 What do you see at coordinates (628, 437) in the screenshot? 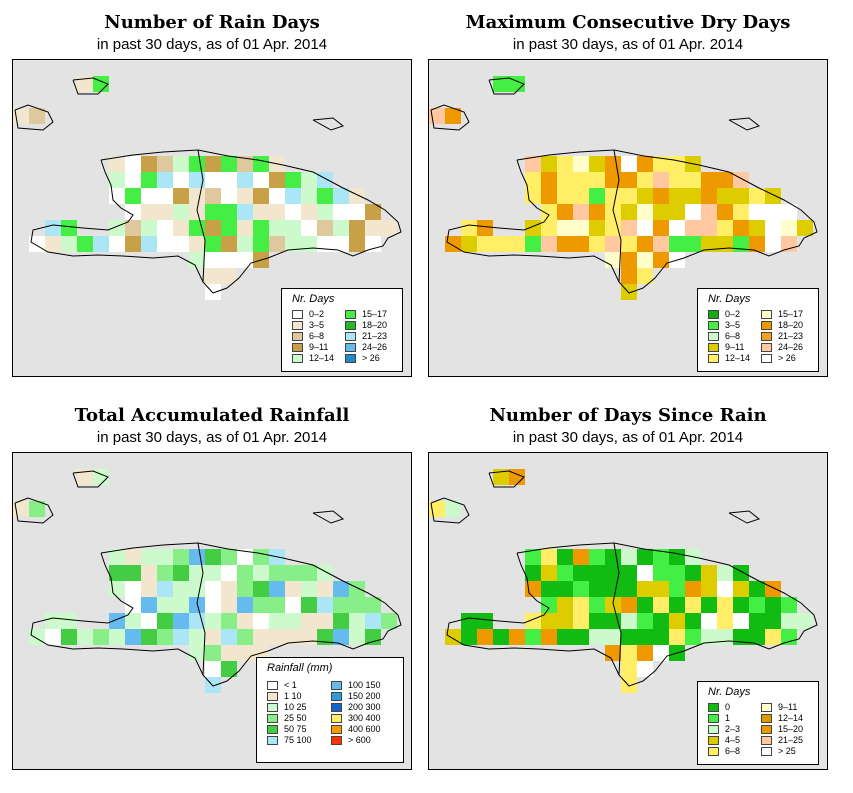
I see `panel-subtitle: in past 30 days, as of 01 Apr. 2014` at bounding box center [628, 437].